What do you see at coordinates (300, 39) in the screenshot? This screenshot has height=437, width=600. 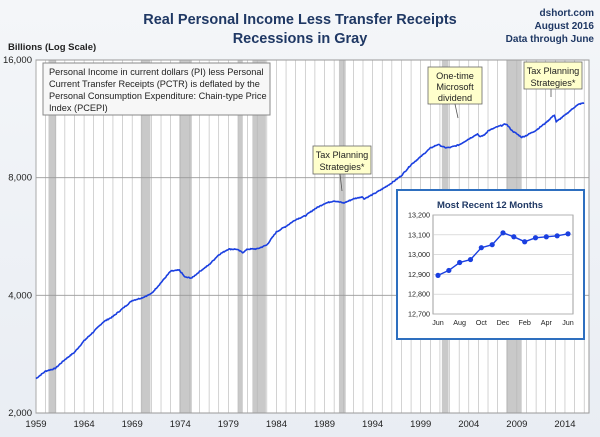 I see `chart-subtitle: Recessions in Gray` at bounding box center [300, 39].